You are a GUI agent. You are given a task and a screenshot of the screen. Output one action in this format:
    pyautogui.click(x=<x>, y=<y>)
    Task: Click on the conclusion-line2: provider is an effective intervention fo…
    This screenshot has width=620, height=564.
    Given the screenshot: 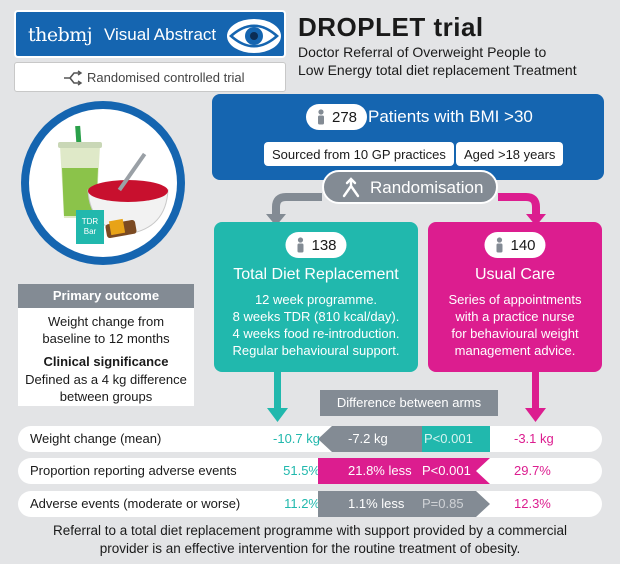 What is the action you would take?
    pyautogui.click(x=310, y=548)
    